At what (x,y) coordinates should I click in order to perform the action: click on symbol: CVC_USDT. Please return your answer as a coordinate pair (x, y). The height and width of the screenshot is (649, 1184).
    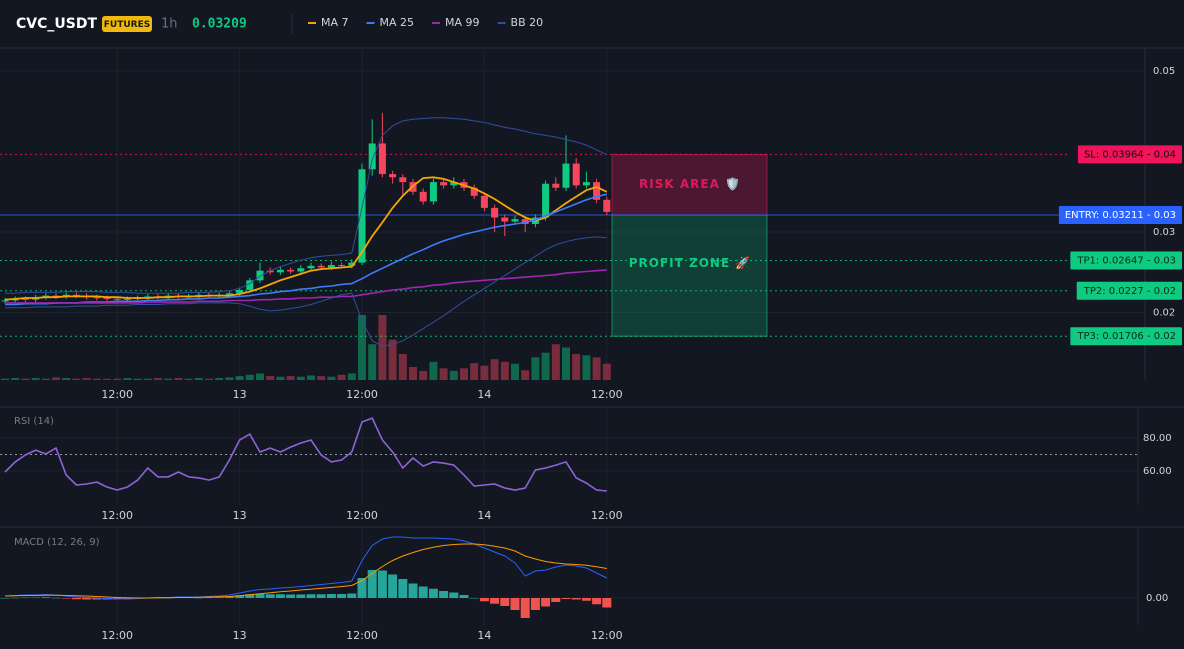
    Looking at the image, I should click on (56, 24).